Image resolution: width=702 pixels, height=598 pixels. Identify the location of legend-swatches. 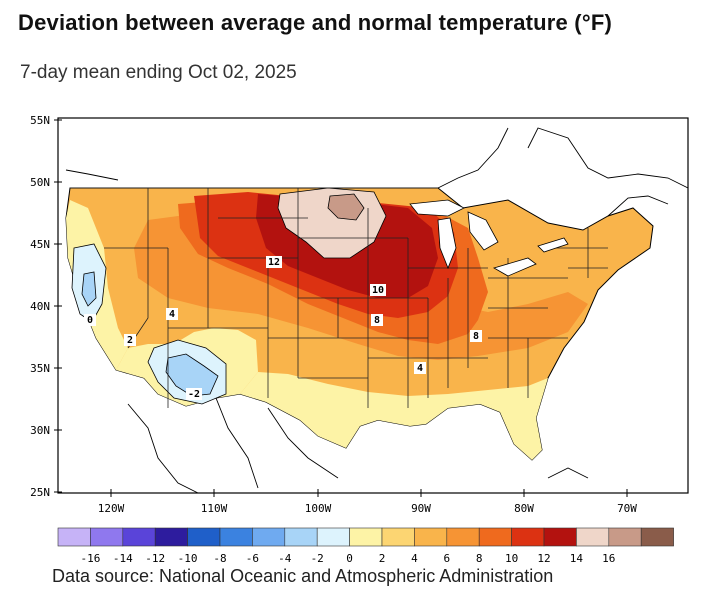
(365, 537).